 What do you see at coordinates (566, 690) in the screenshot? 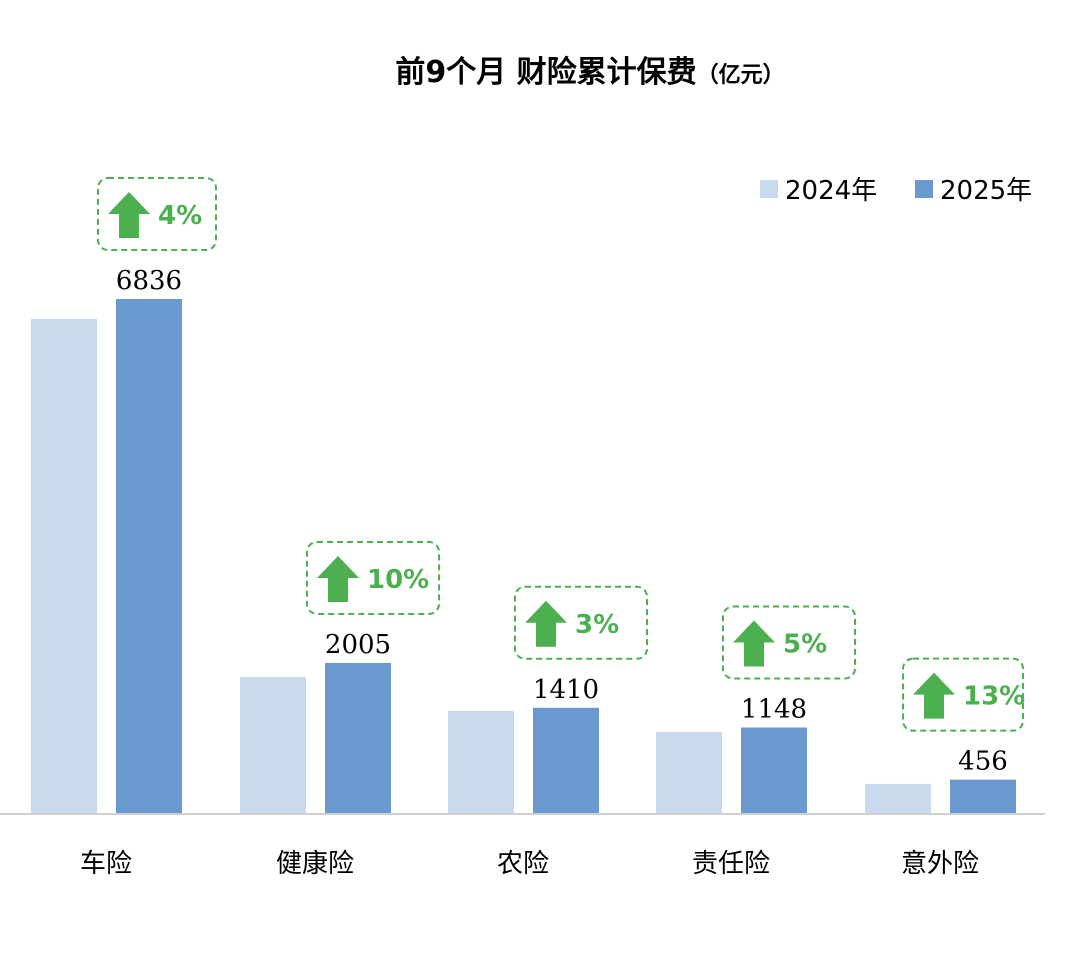
I see `data-label: 1410` at bounding box center [566, 690].